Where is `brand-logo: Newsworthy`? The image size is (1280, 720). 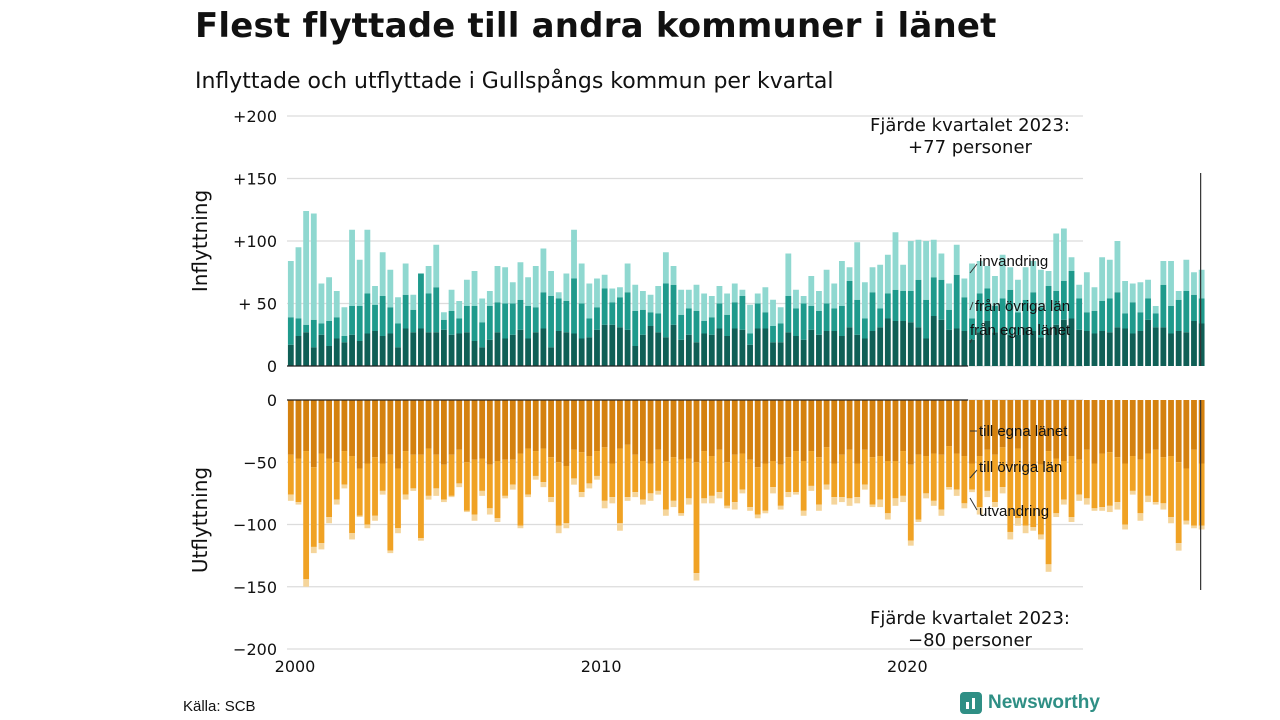 brand-logo: Newsworthy is located at coordinates (1030, 703).